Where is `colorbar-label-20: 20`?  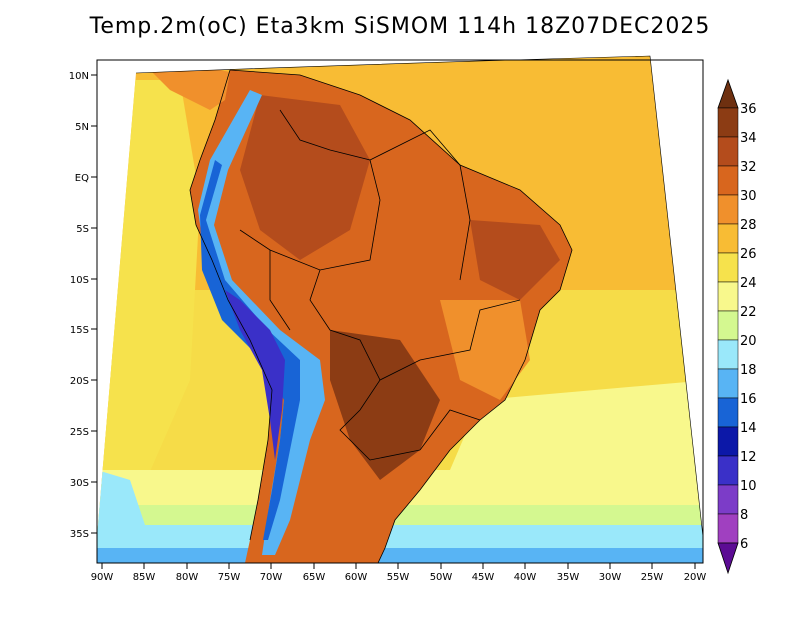 colorbar-label-20: 20 is located at coordinates (748, 341).